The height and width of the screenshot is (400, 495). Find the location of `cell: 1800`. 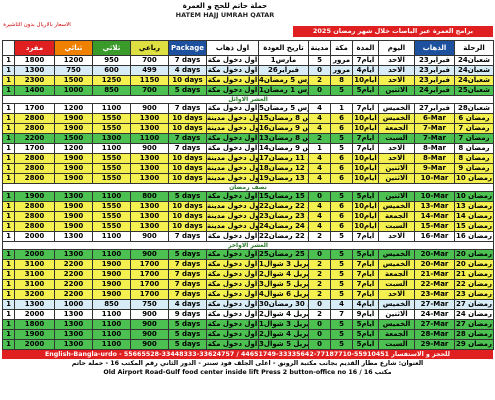

cell: 1800 is located at coordinates (34, 324).